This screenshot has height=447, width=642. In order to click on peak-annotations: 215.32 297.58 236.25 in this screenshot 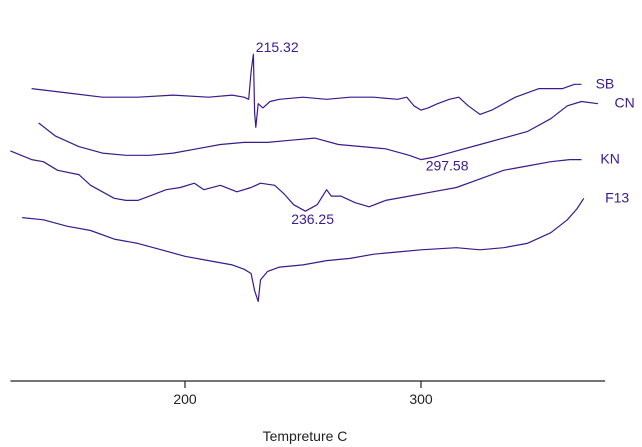, I will do `click(362, 133)`.